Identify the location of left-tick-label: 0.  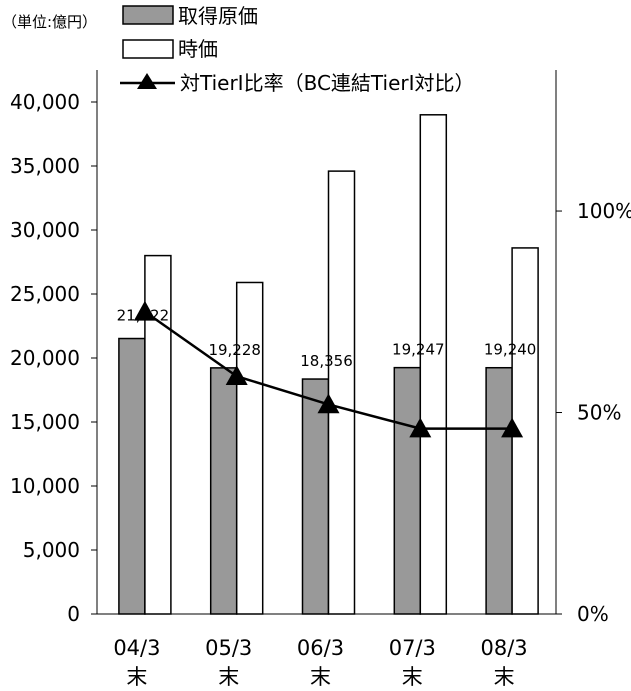
(73, 614).